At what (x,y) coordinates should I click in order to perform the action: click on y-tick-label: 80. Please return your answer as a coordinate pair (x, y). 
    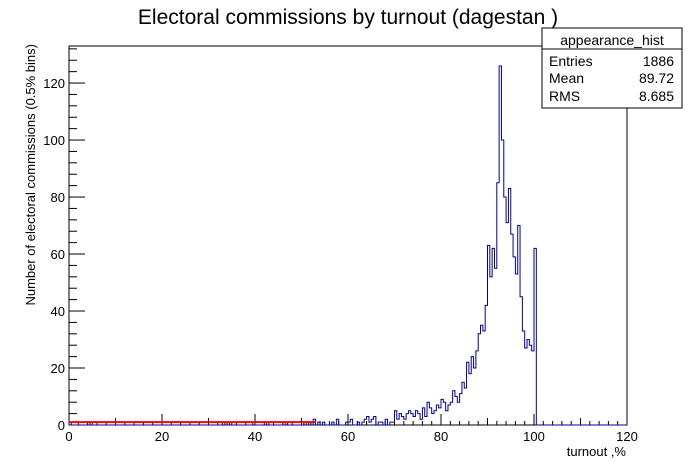
    Looking at the image, I should click on (58, 197).